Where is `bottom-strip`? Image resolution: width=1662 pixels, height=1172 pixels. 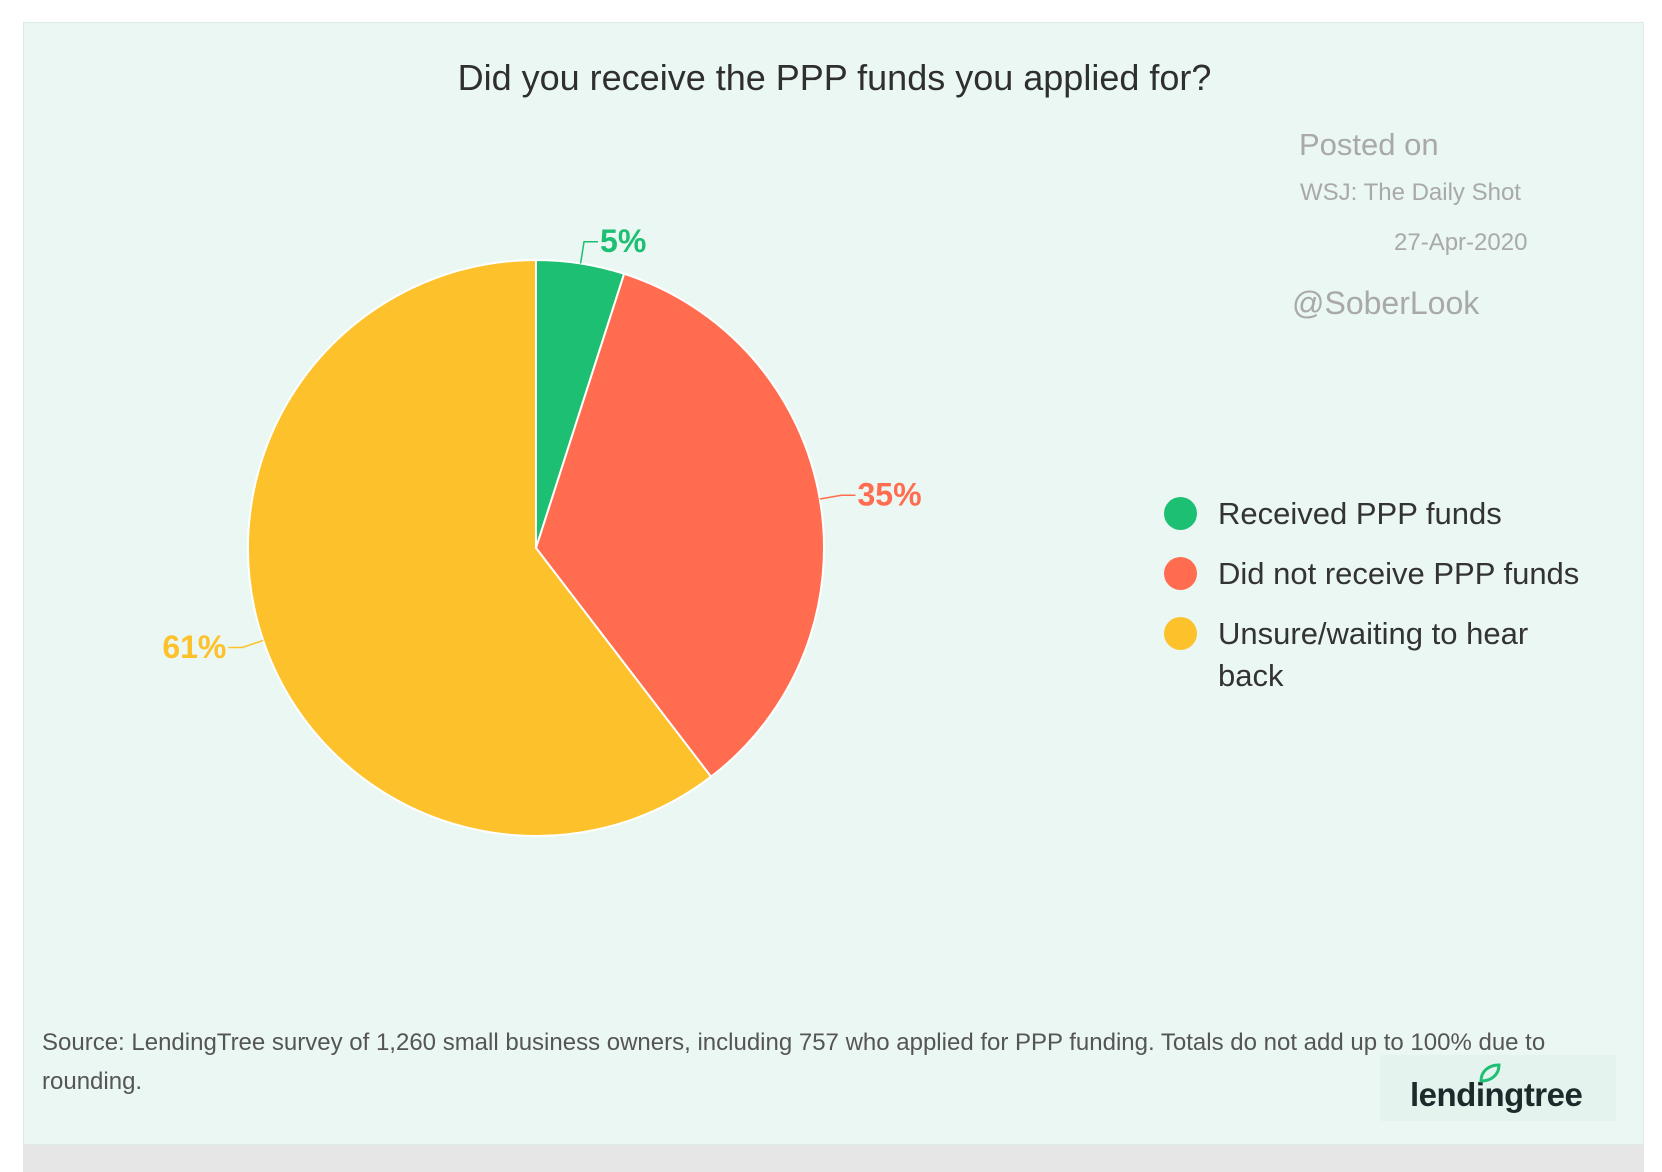 bottom-strip is located at coordinates (833, 1158).